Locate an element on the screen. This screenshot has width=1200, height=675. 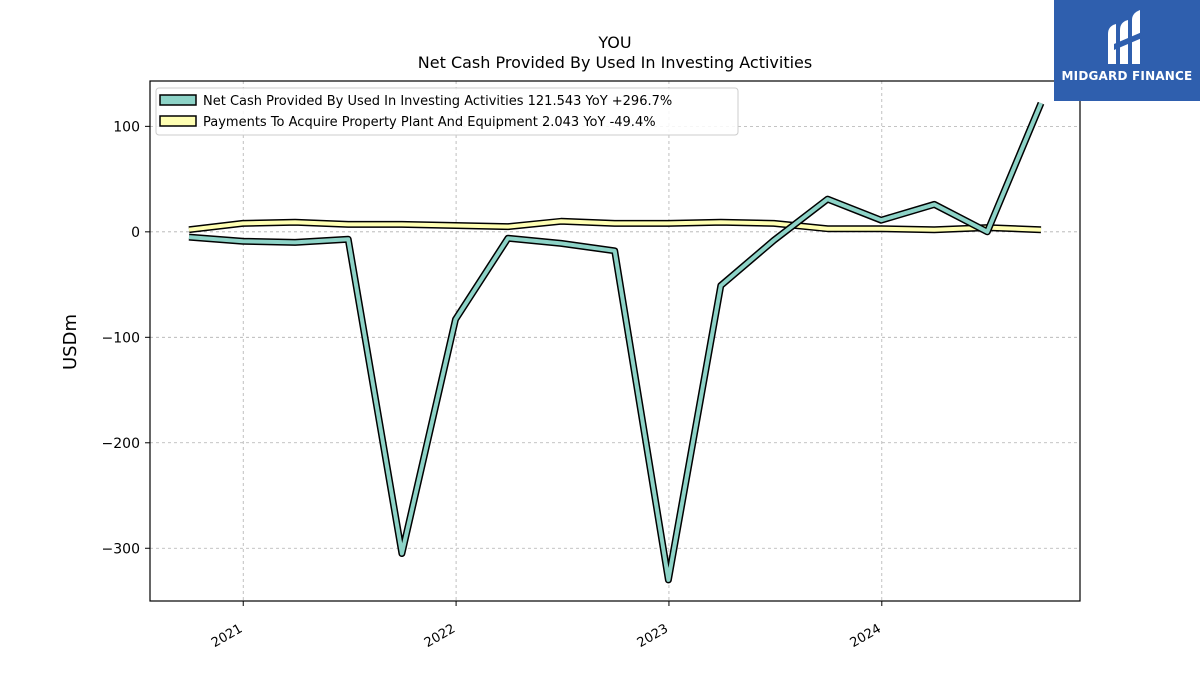
legend-swatch-capex is located at coordinates (178, 121).